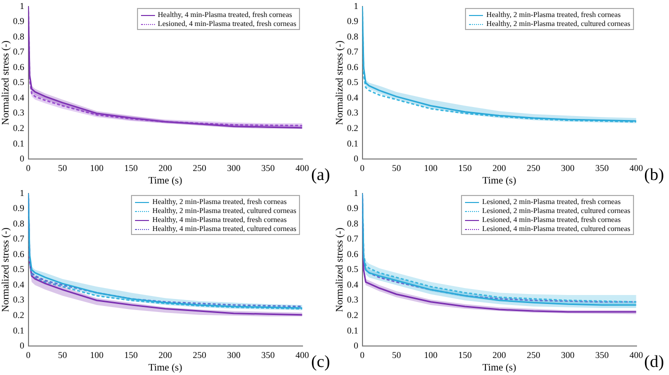 The height and width of the screenshot is (375, 669). What do you see at coordinates (654, 175) in the screenshot?
I see `text: (b)` at bounding box center [654, 175].